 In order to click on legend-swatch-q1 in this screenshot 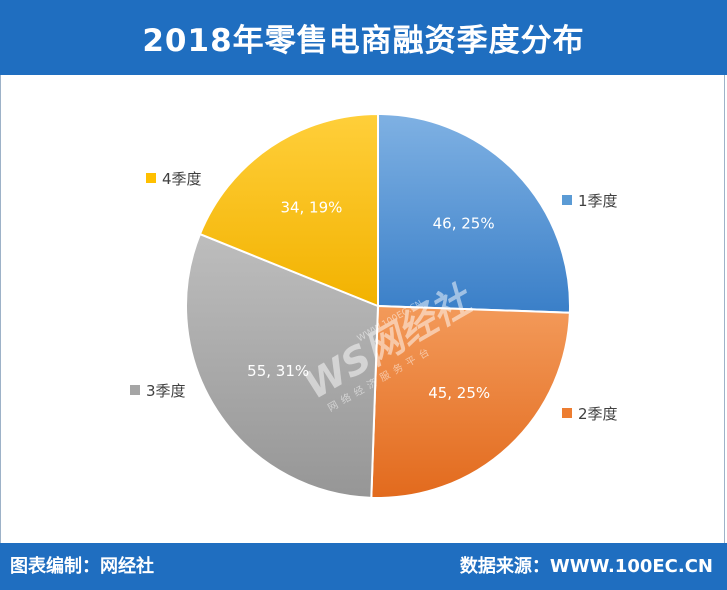, I will do `click(567, 200)`.